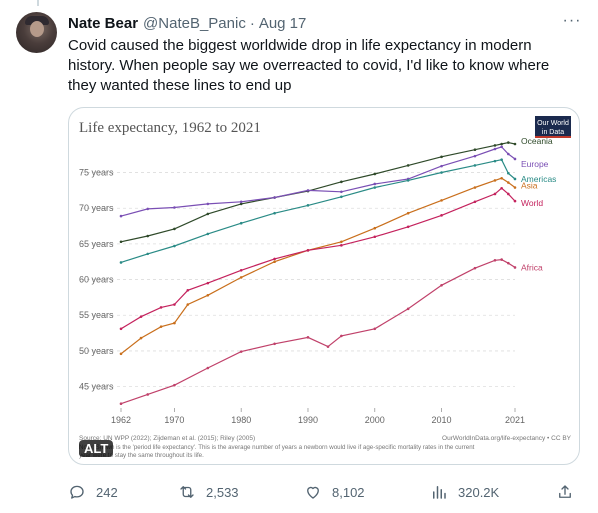  What do you see at coordinates (375, 420) in the screenshot?
I see `x-tick-label: 2000` at bounding box center [375, 420].